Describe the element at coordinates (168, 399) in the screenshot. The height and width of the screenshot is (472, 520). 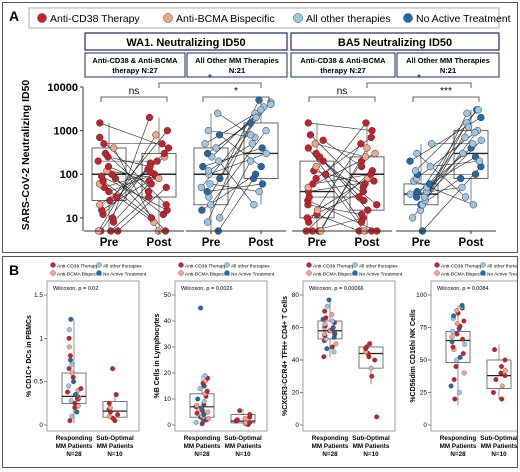
I see `y-tick-label: 10` at that location.